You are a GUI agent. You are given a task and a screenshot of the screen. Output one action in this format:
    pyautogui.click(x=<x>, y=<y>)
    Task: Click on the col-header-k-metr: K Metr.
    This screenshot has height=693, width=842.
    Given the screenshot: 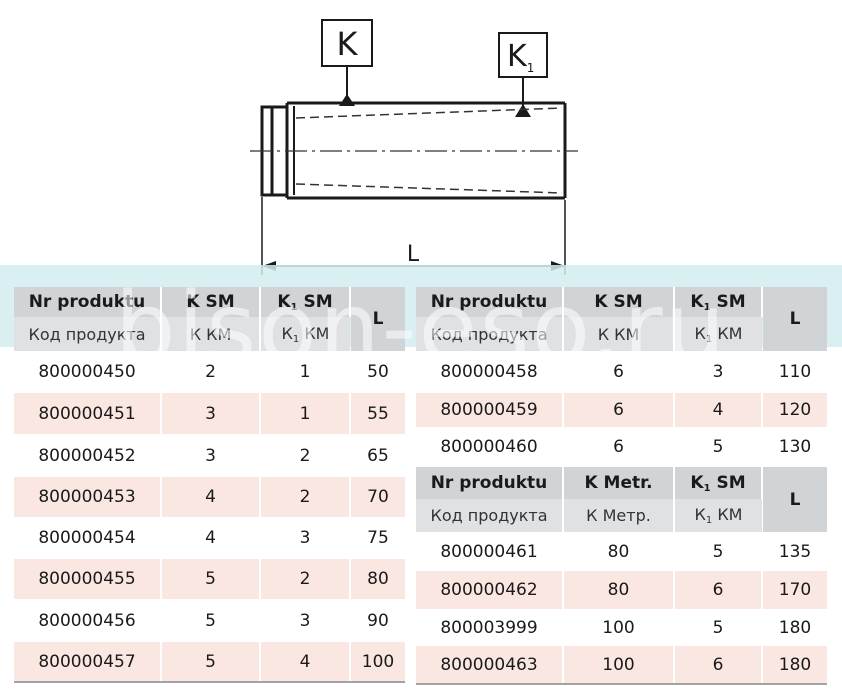 What is the action you would take?
    pyautogui.click(x=619, y=483)
    